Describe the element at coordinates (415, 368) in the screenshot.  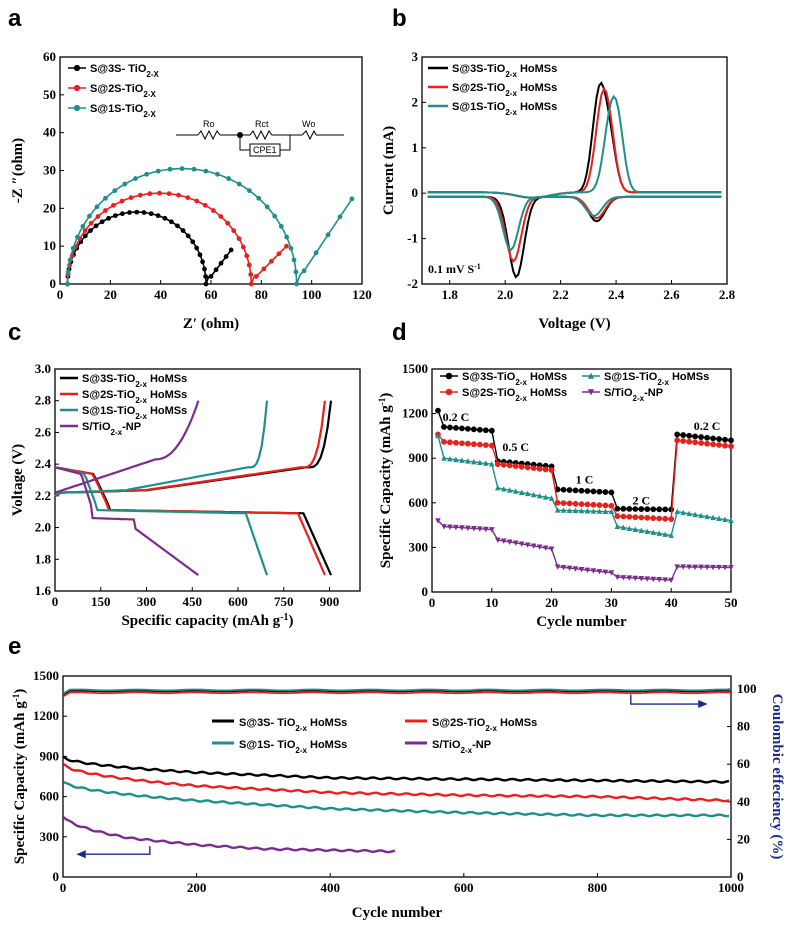
I see `panel-d-ytick-label: 1500` at that location.